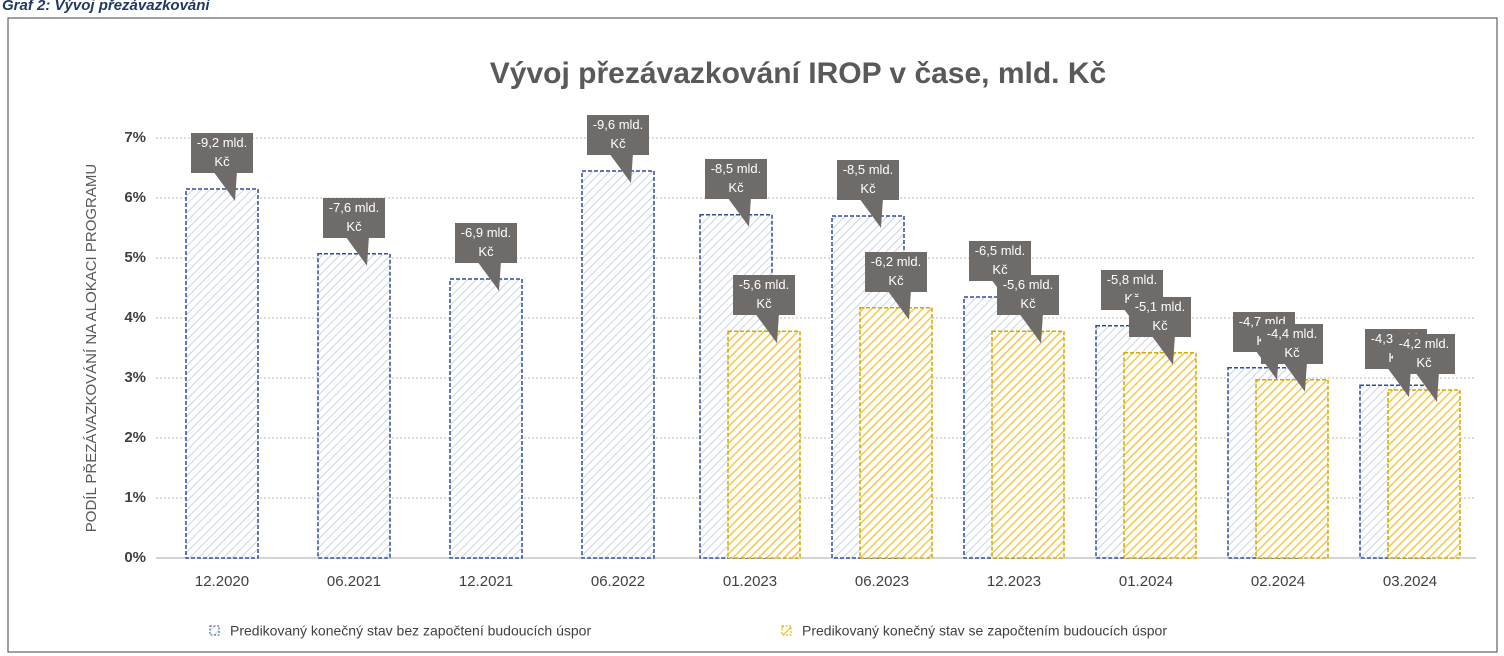 This screenshot has height=656, width=1504. I want to click on callout: -6,9 mld. Kč, so click(486, 243).